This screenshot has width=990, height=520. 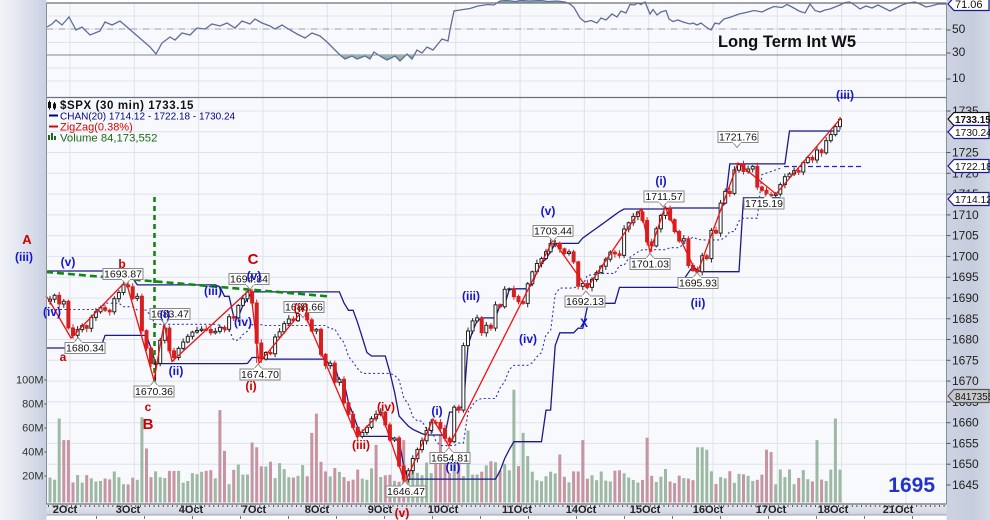 What do you see at coordinates (154, 392) in the screenshot?
I see `svg-text: 1670.36` at bounding box center [154, 392].